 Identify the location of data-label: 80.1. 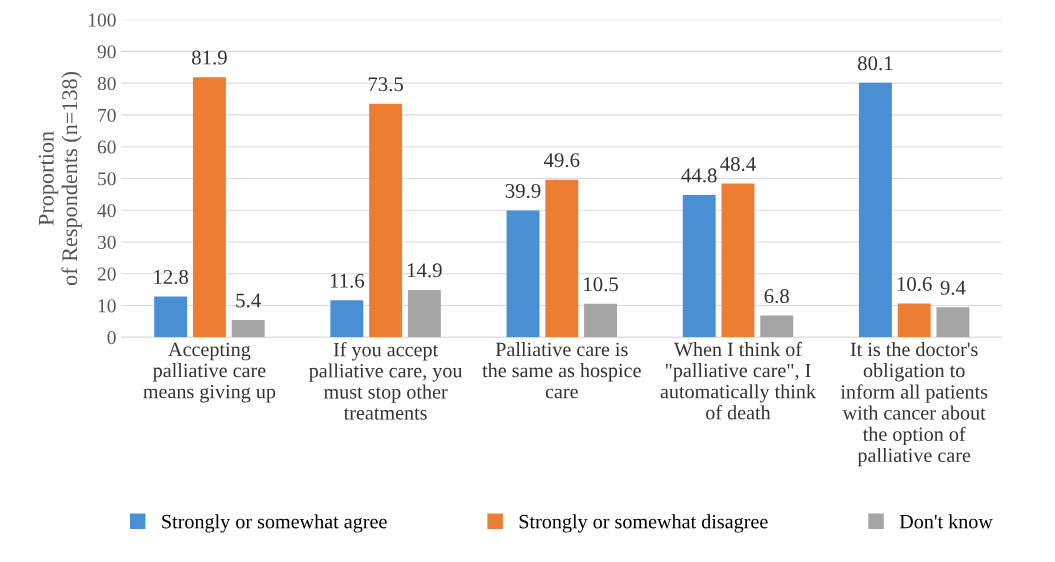
(875, 63).